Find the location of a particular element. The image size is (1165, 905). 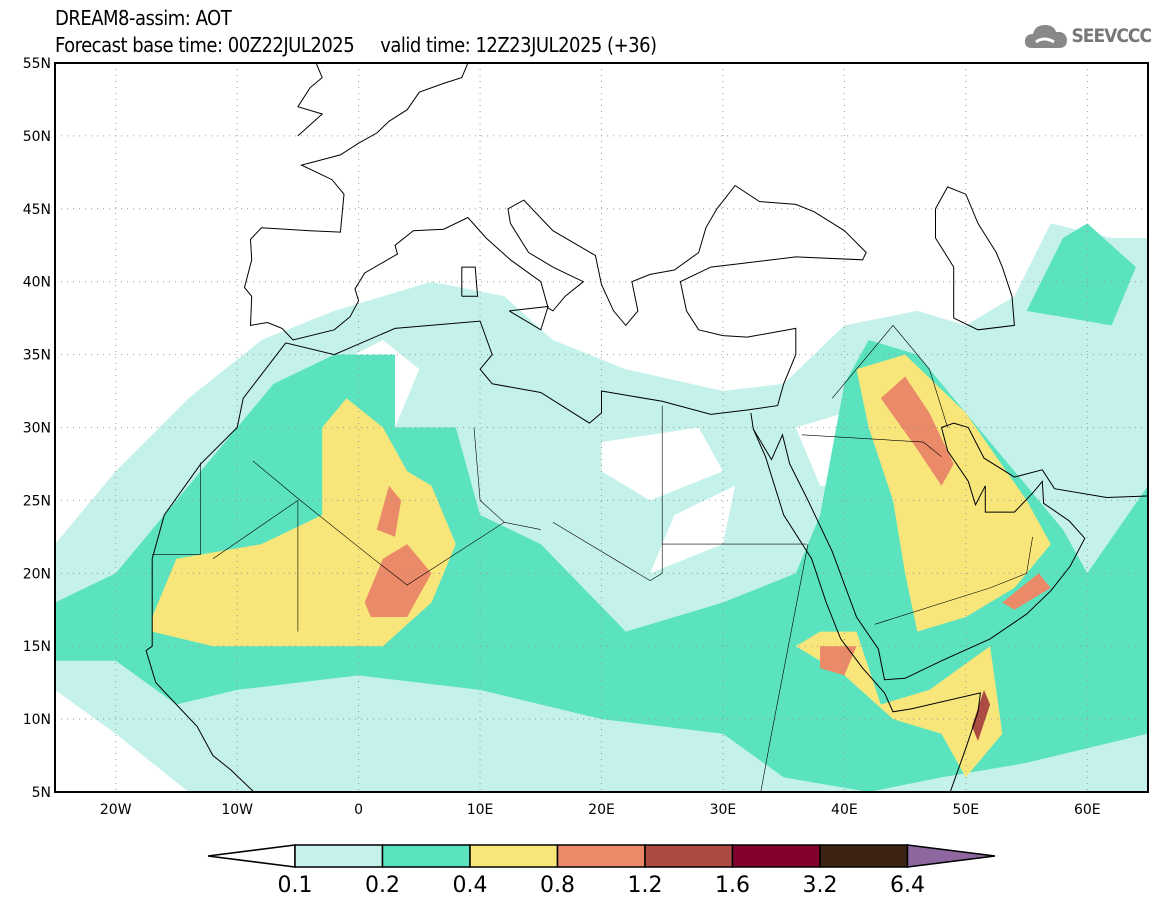

lat-label: 55N is located at coordinates (37, 64).